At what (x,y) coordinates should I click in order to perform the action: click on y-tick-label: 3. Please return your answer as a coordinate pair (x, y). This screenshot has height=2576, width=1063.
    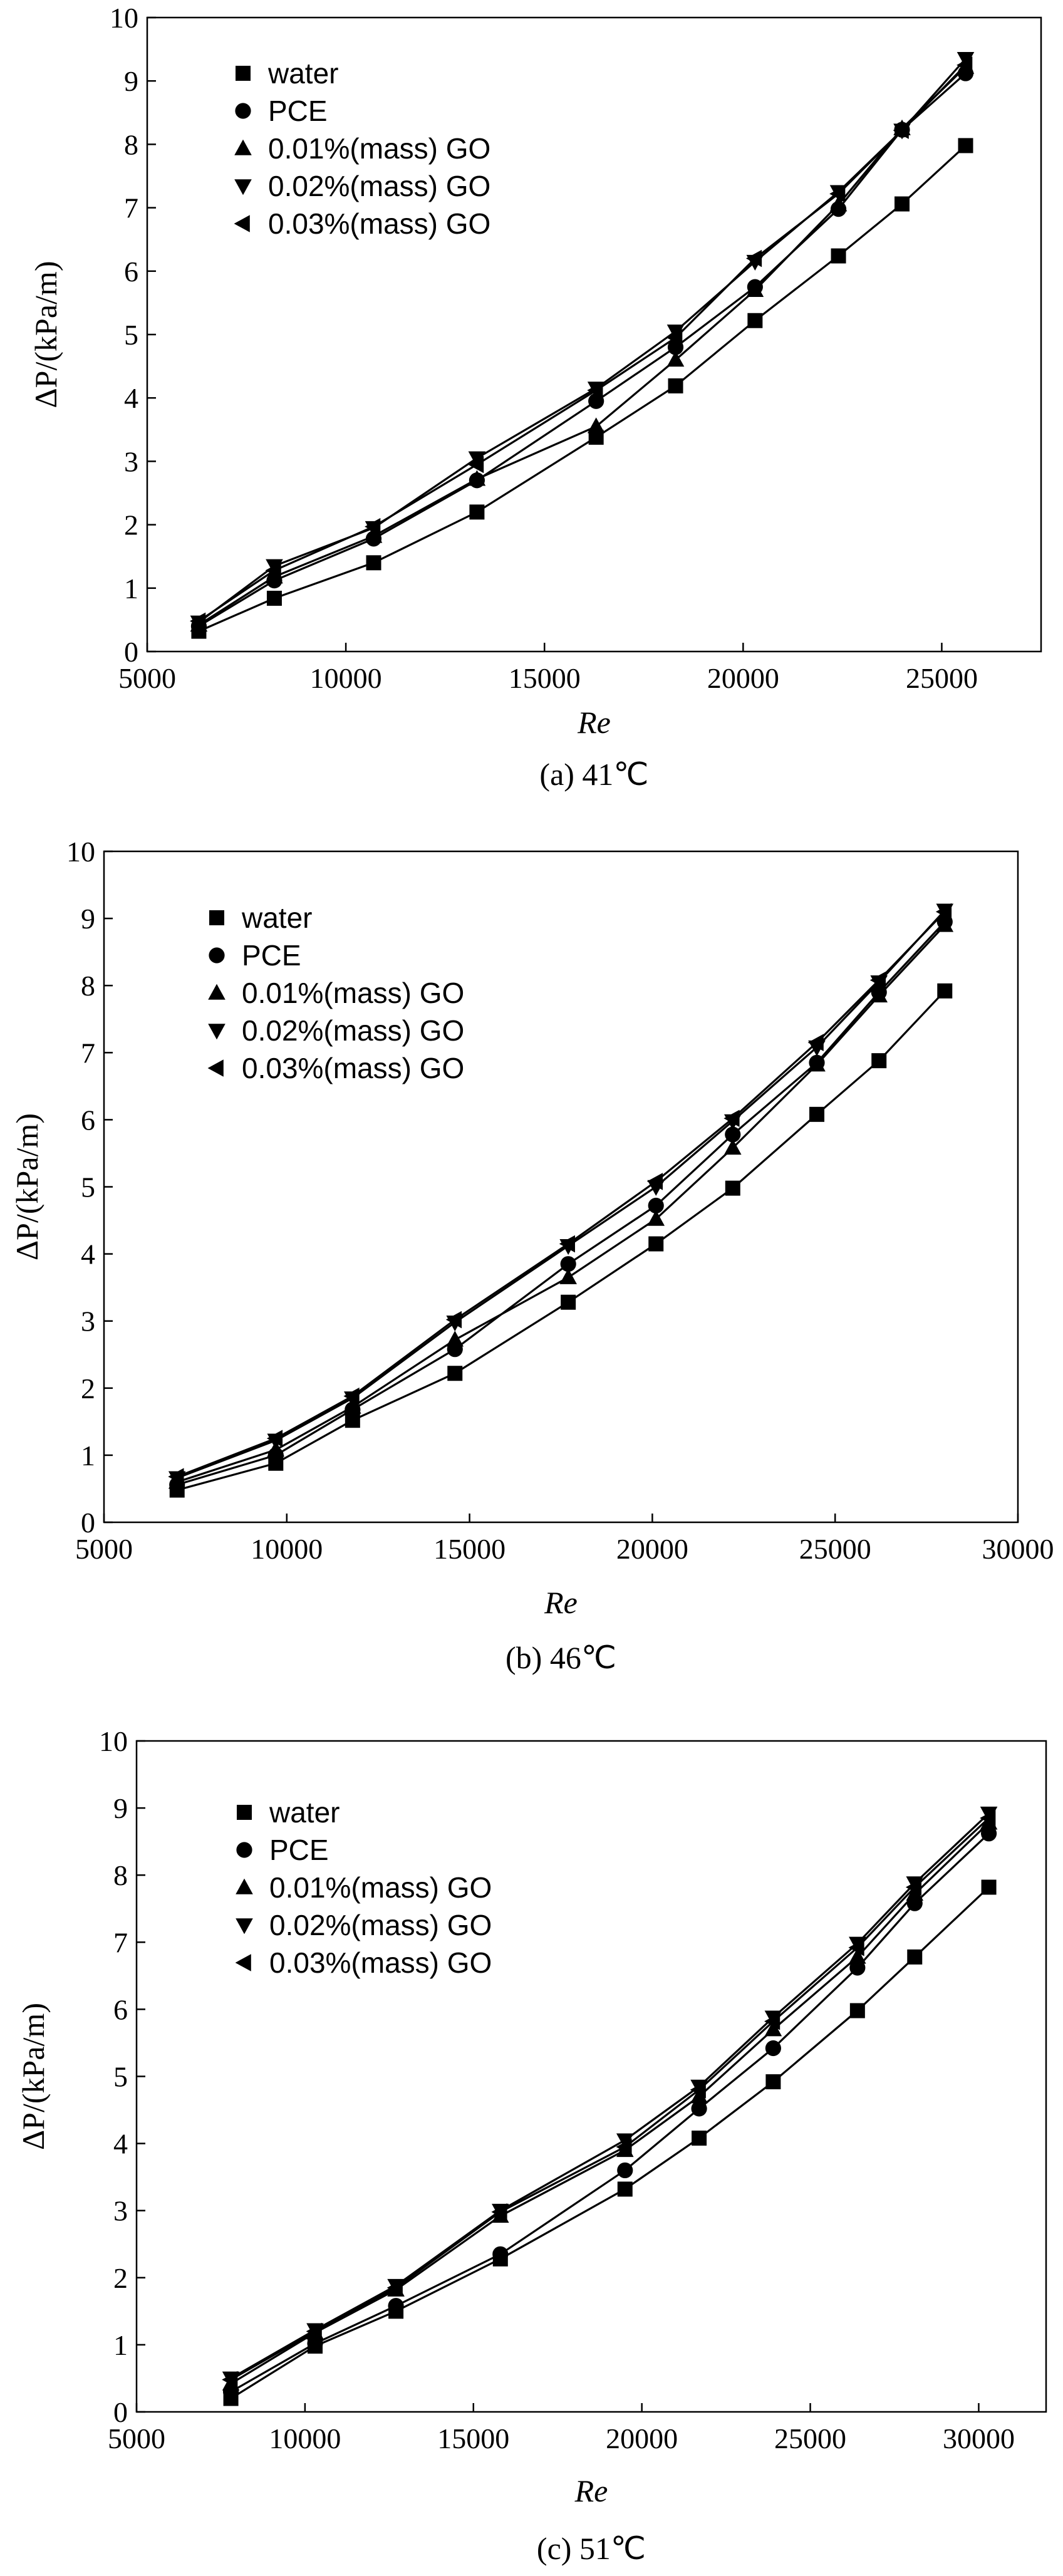
    Looking at the image, I should click on (131, 461).